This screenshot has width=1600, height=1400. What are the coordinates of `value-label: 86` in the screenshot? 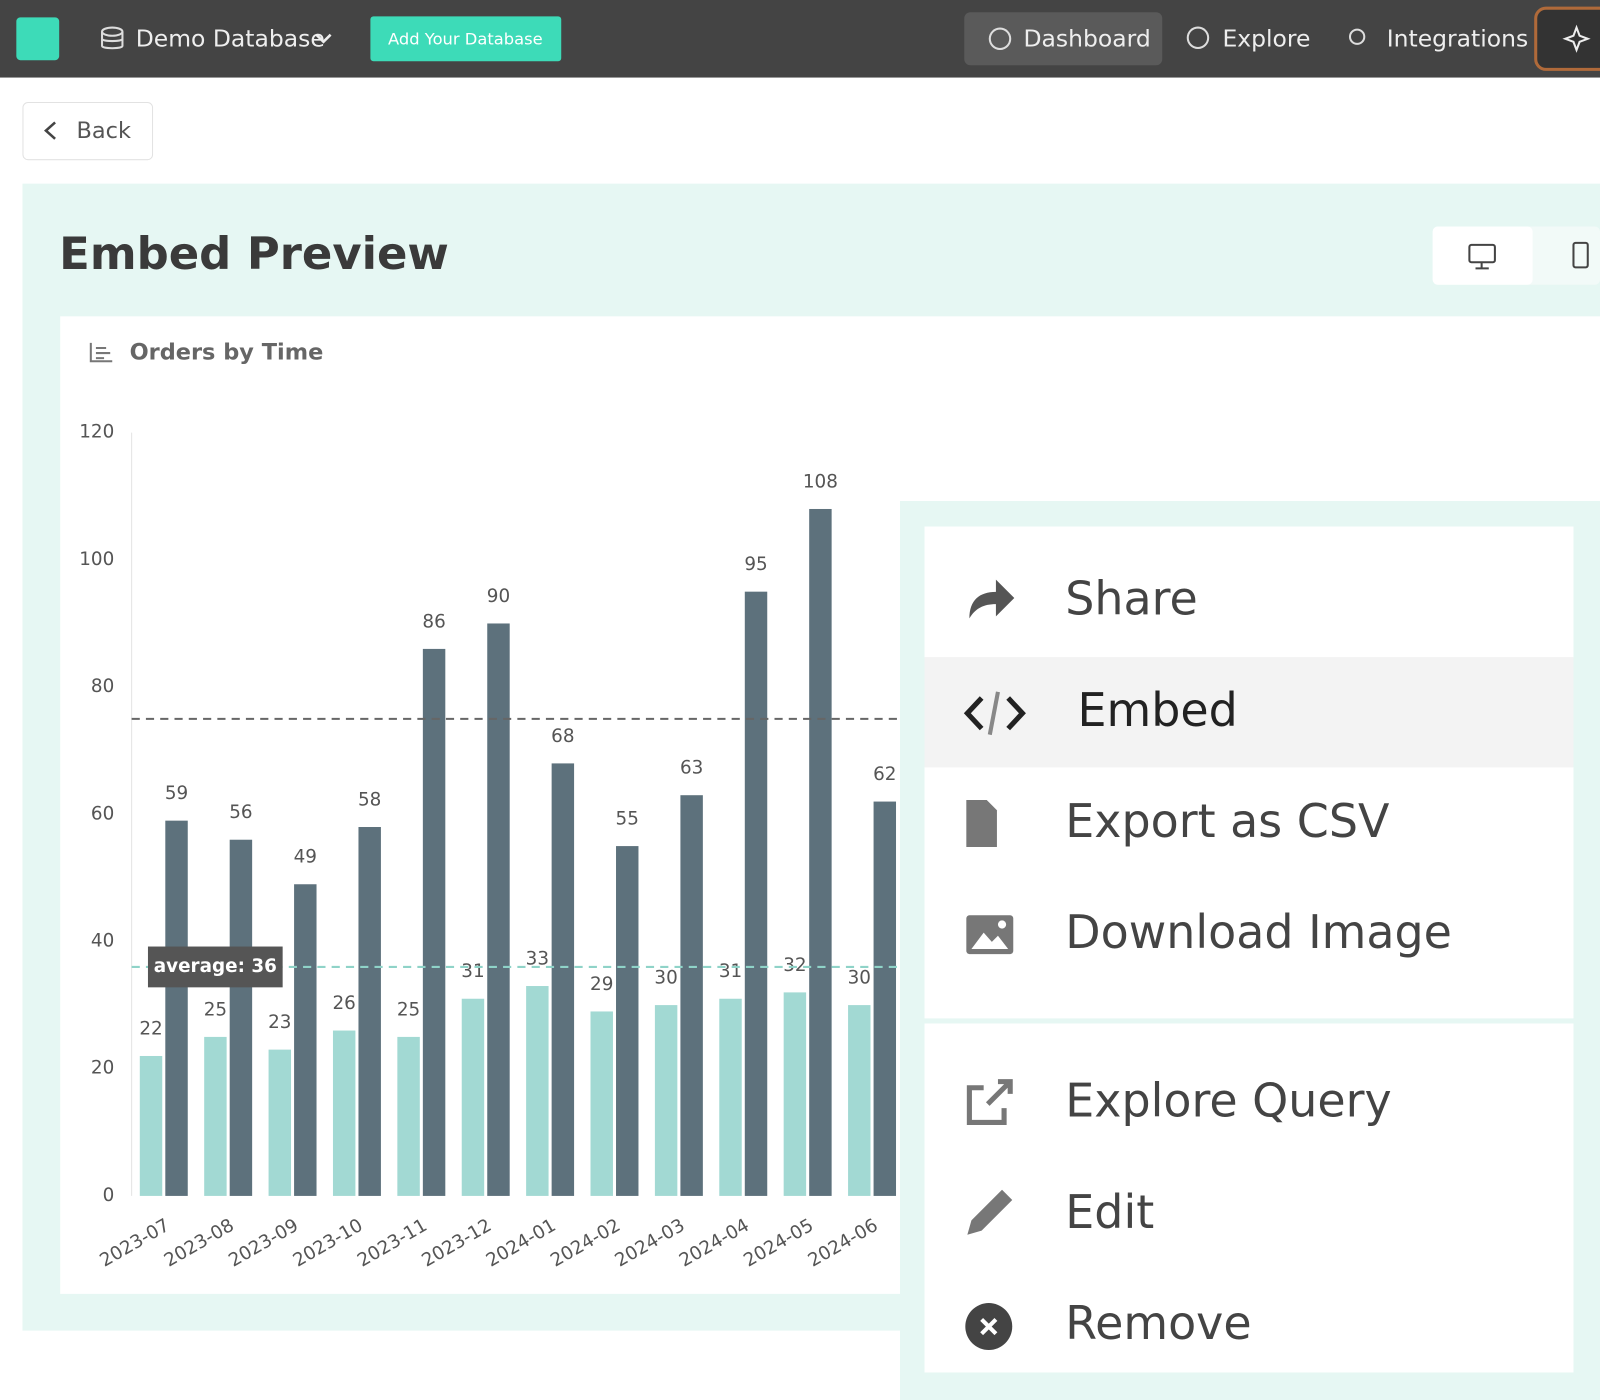 It's located at (433, 621).